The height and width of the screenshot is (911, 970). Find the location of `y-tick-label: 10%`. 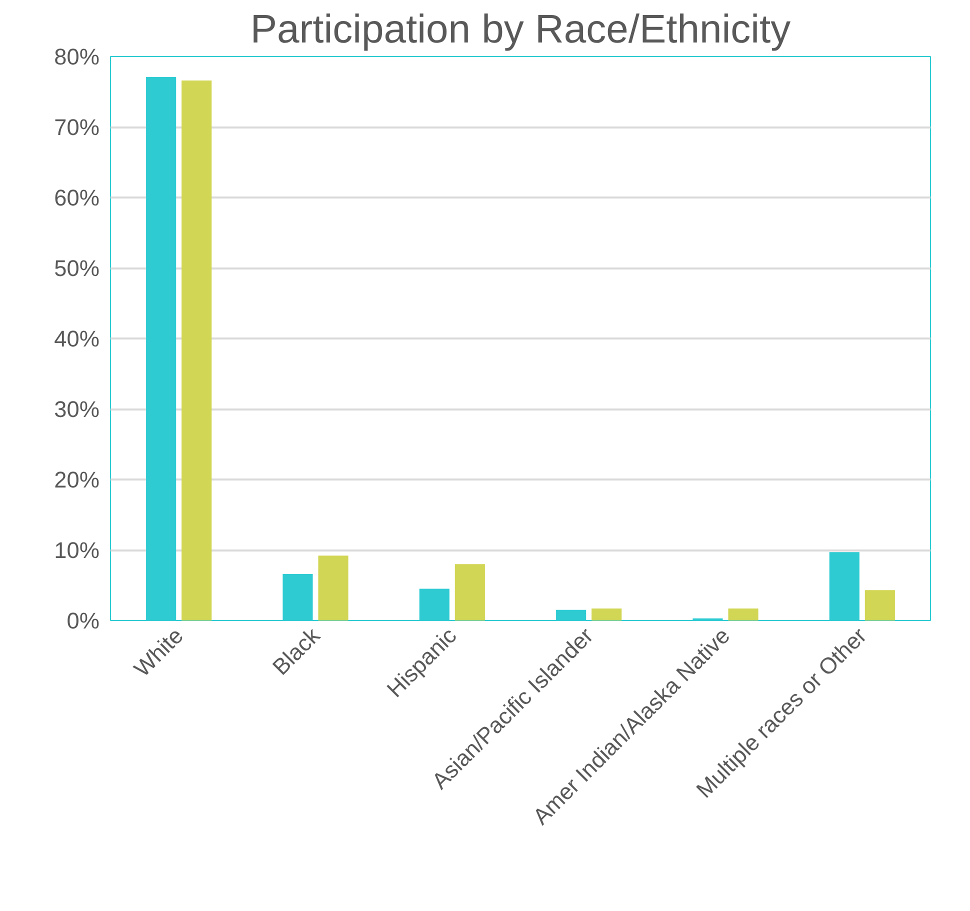

y-tick-label: 10% is located at coordinates (77, 550).